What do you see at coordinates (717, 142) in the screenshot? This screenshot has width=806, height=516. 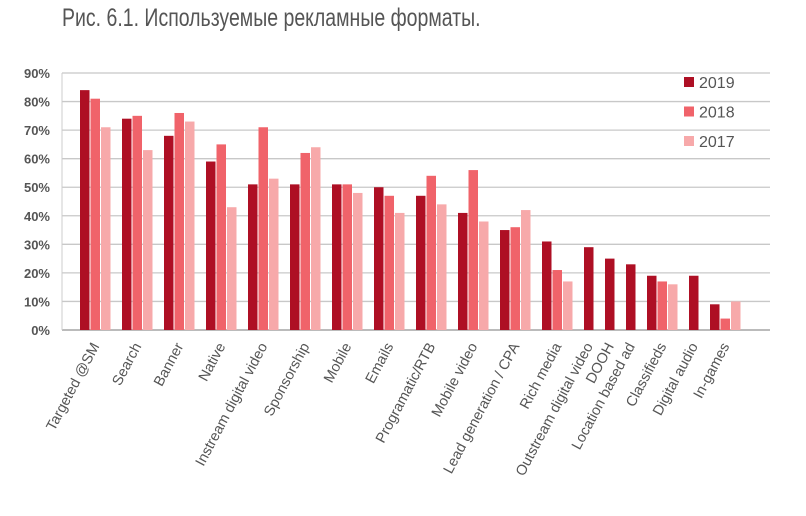 I see `legend-label: 2017` at bounding box center [717, 142].